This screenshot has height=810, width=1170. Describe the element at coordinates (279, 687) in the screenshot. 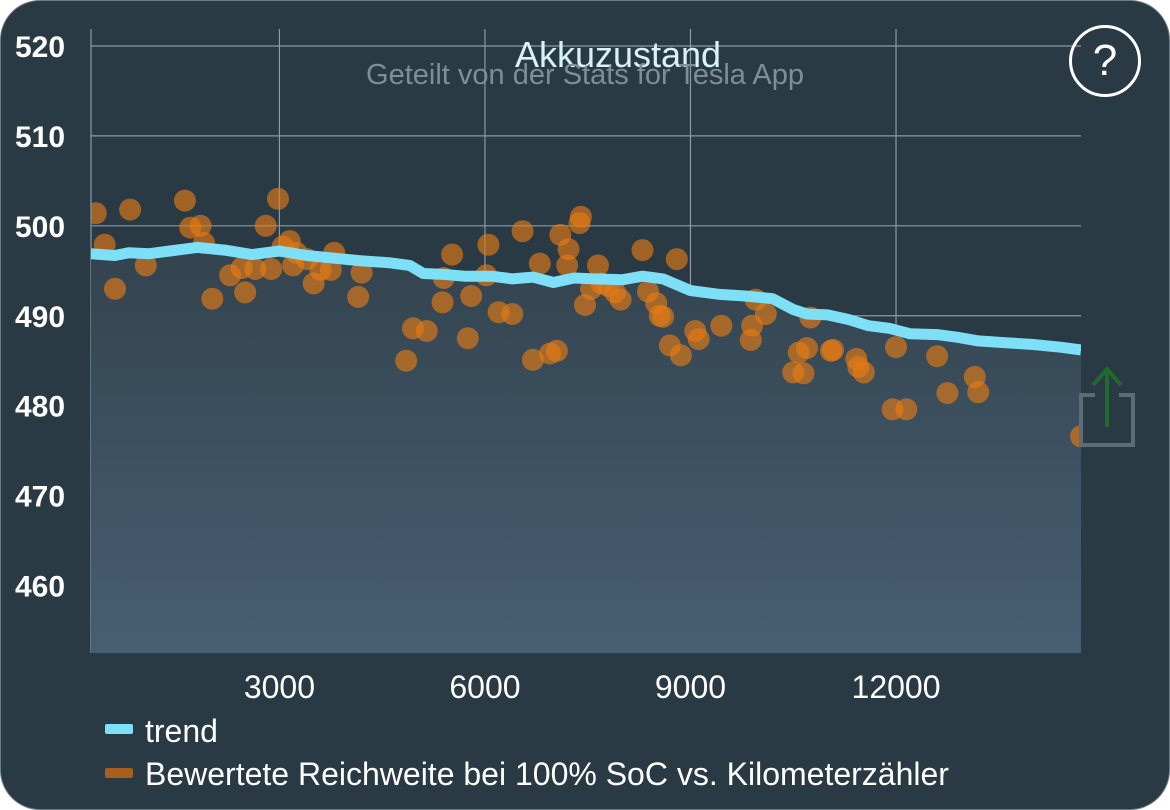

I see `x-tick-label: 3000` at that location.